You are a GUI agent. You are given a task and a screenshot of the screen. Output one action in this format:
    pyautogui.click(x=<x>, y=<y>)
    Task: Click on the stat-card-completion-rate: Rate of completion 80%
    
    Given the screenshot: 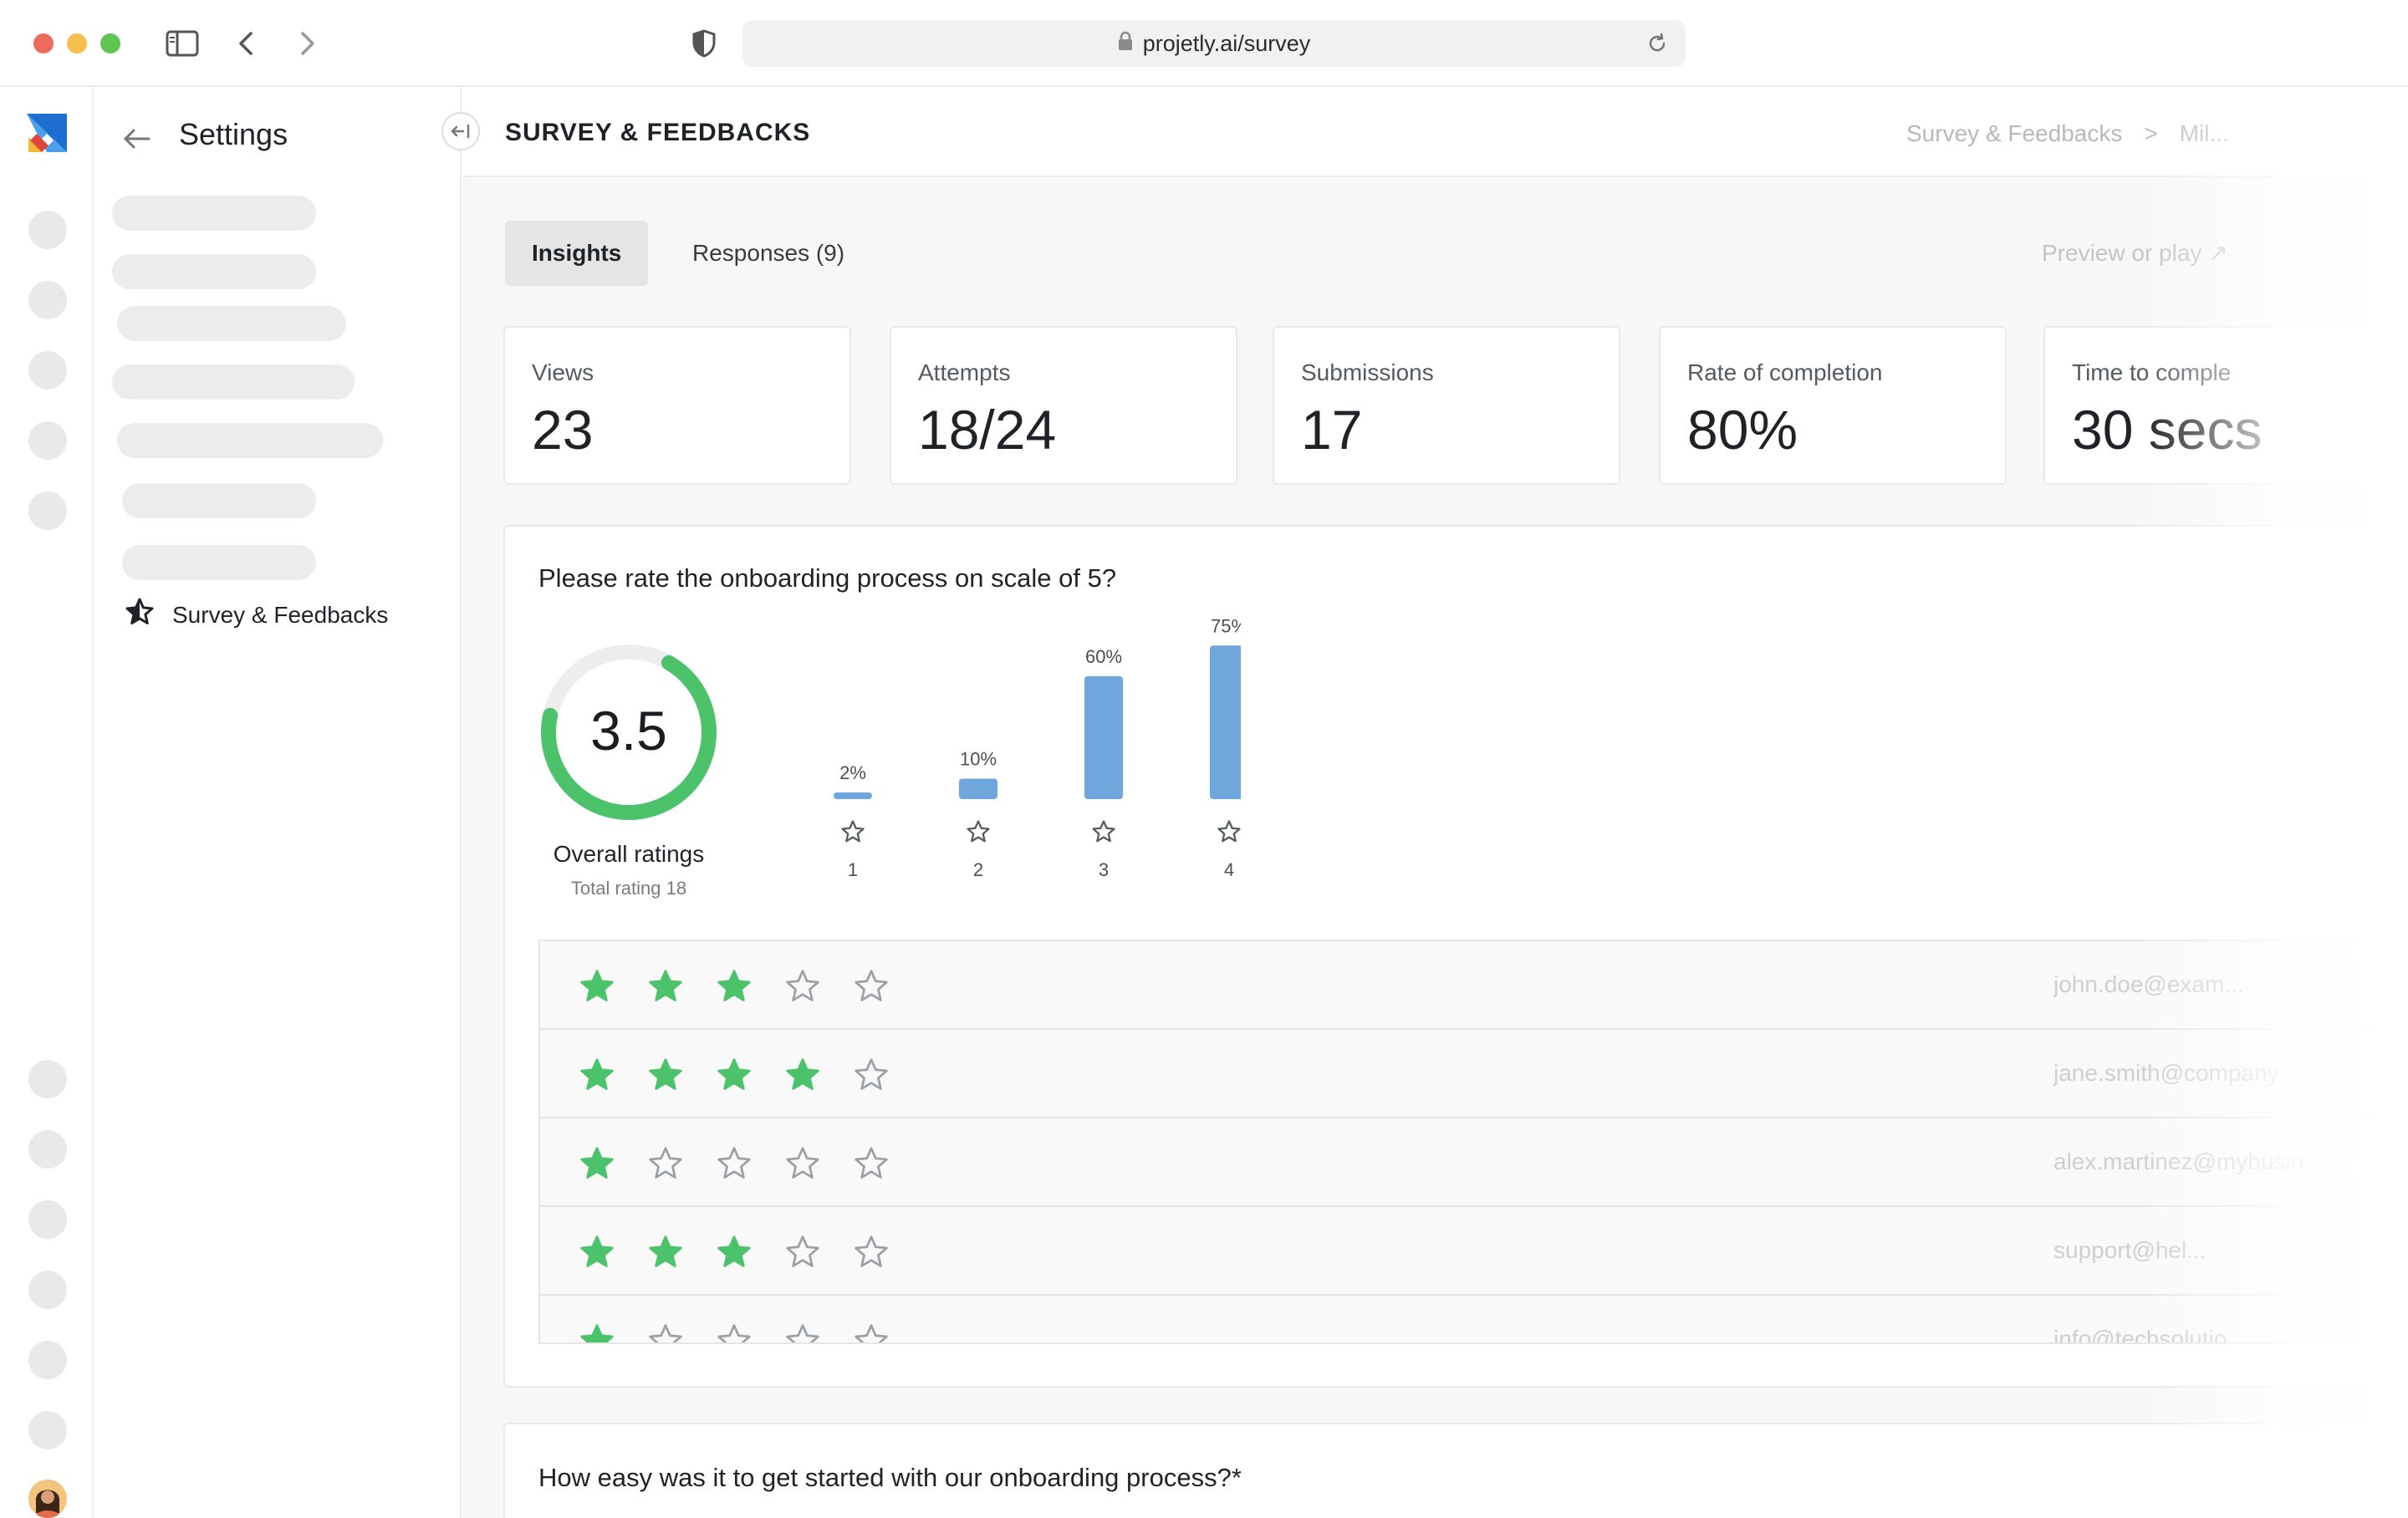 What is the action you would take?
    pyautogui.click(x=1833, y=405)
    